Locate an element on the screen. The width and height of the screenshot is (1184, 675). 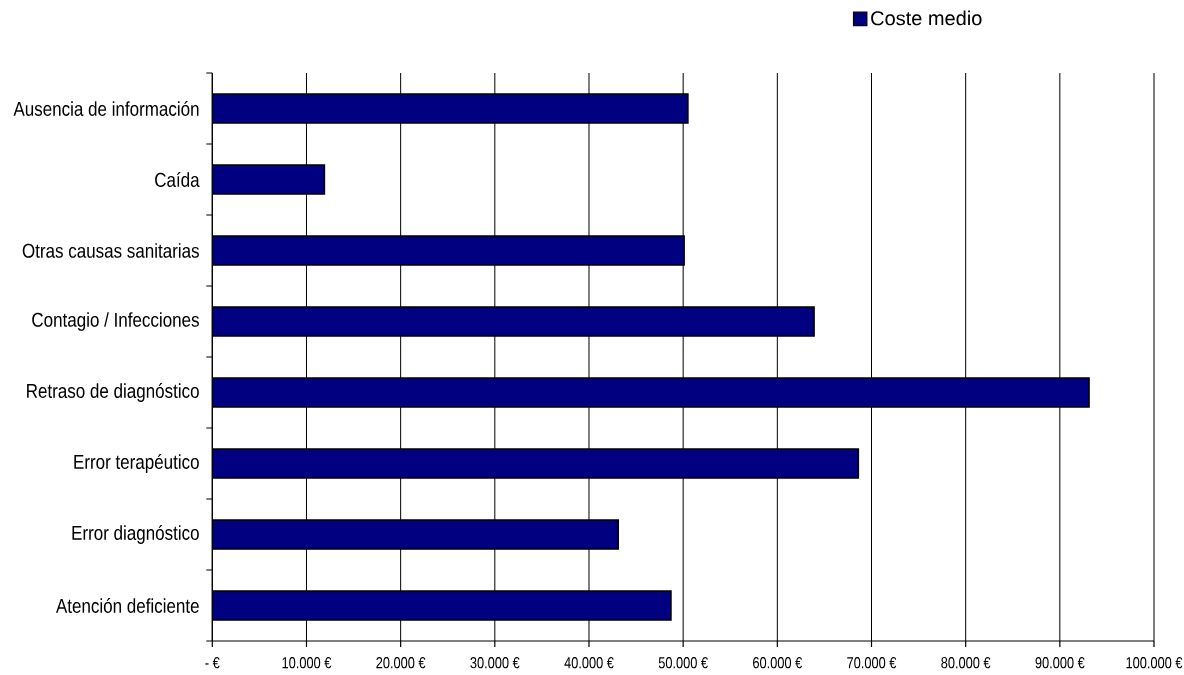
x-tick-label: 10.000 € is located at coordinates (307, 663).